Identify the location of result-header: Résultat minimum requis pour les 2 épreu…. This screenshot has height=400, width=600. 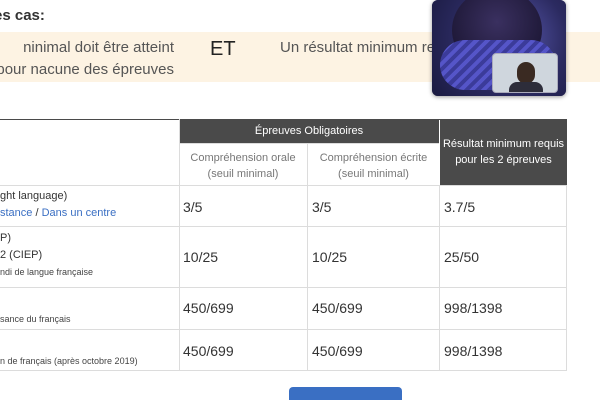
(503, 152).